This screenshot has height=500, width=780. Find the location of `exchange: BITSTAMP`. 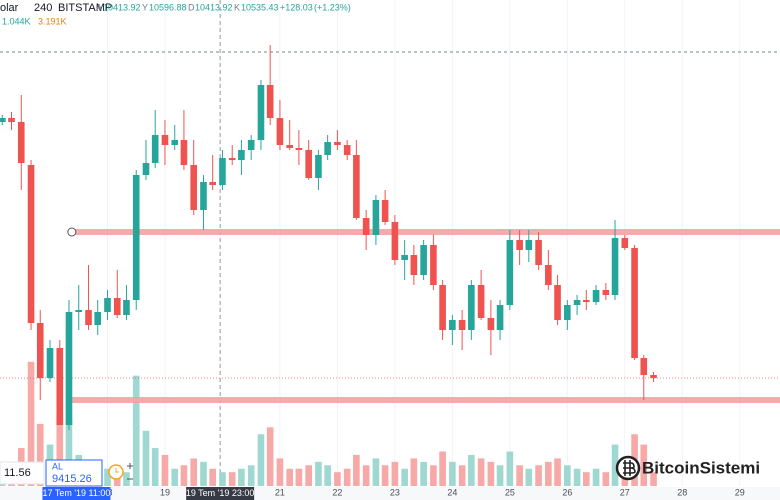

exchange: BITSTAMP is located at coordinates (85, 8).